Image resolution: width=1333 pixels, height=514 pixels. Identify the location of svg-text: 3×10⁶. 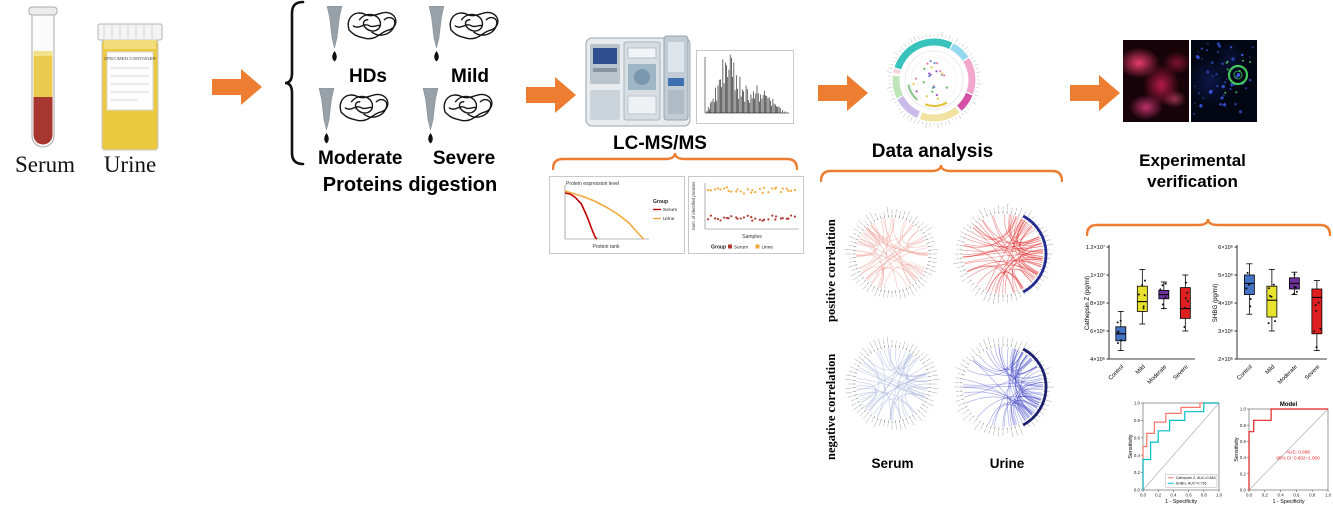
(1225, 331).